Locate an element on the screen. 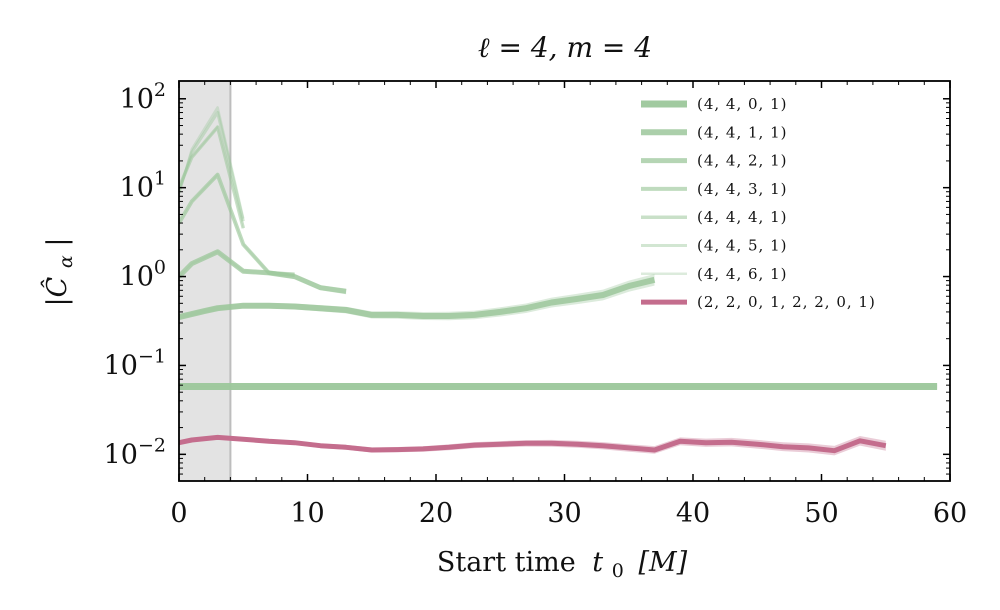 This screenshot has height=610, width=1000. x-tick-label: 30 is located at coordinates (564, 513).